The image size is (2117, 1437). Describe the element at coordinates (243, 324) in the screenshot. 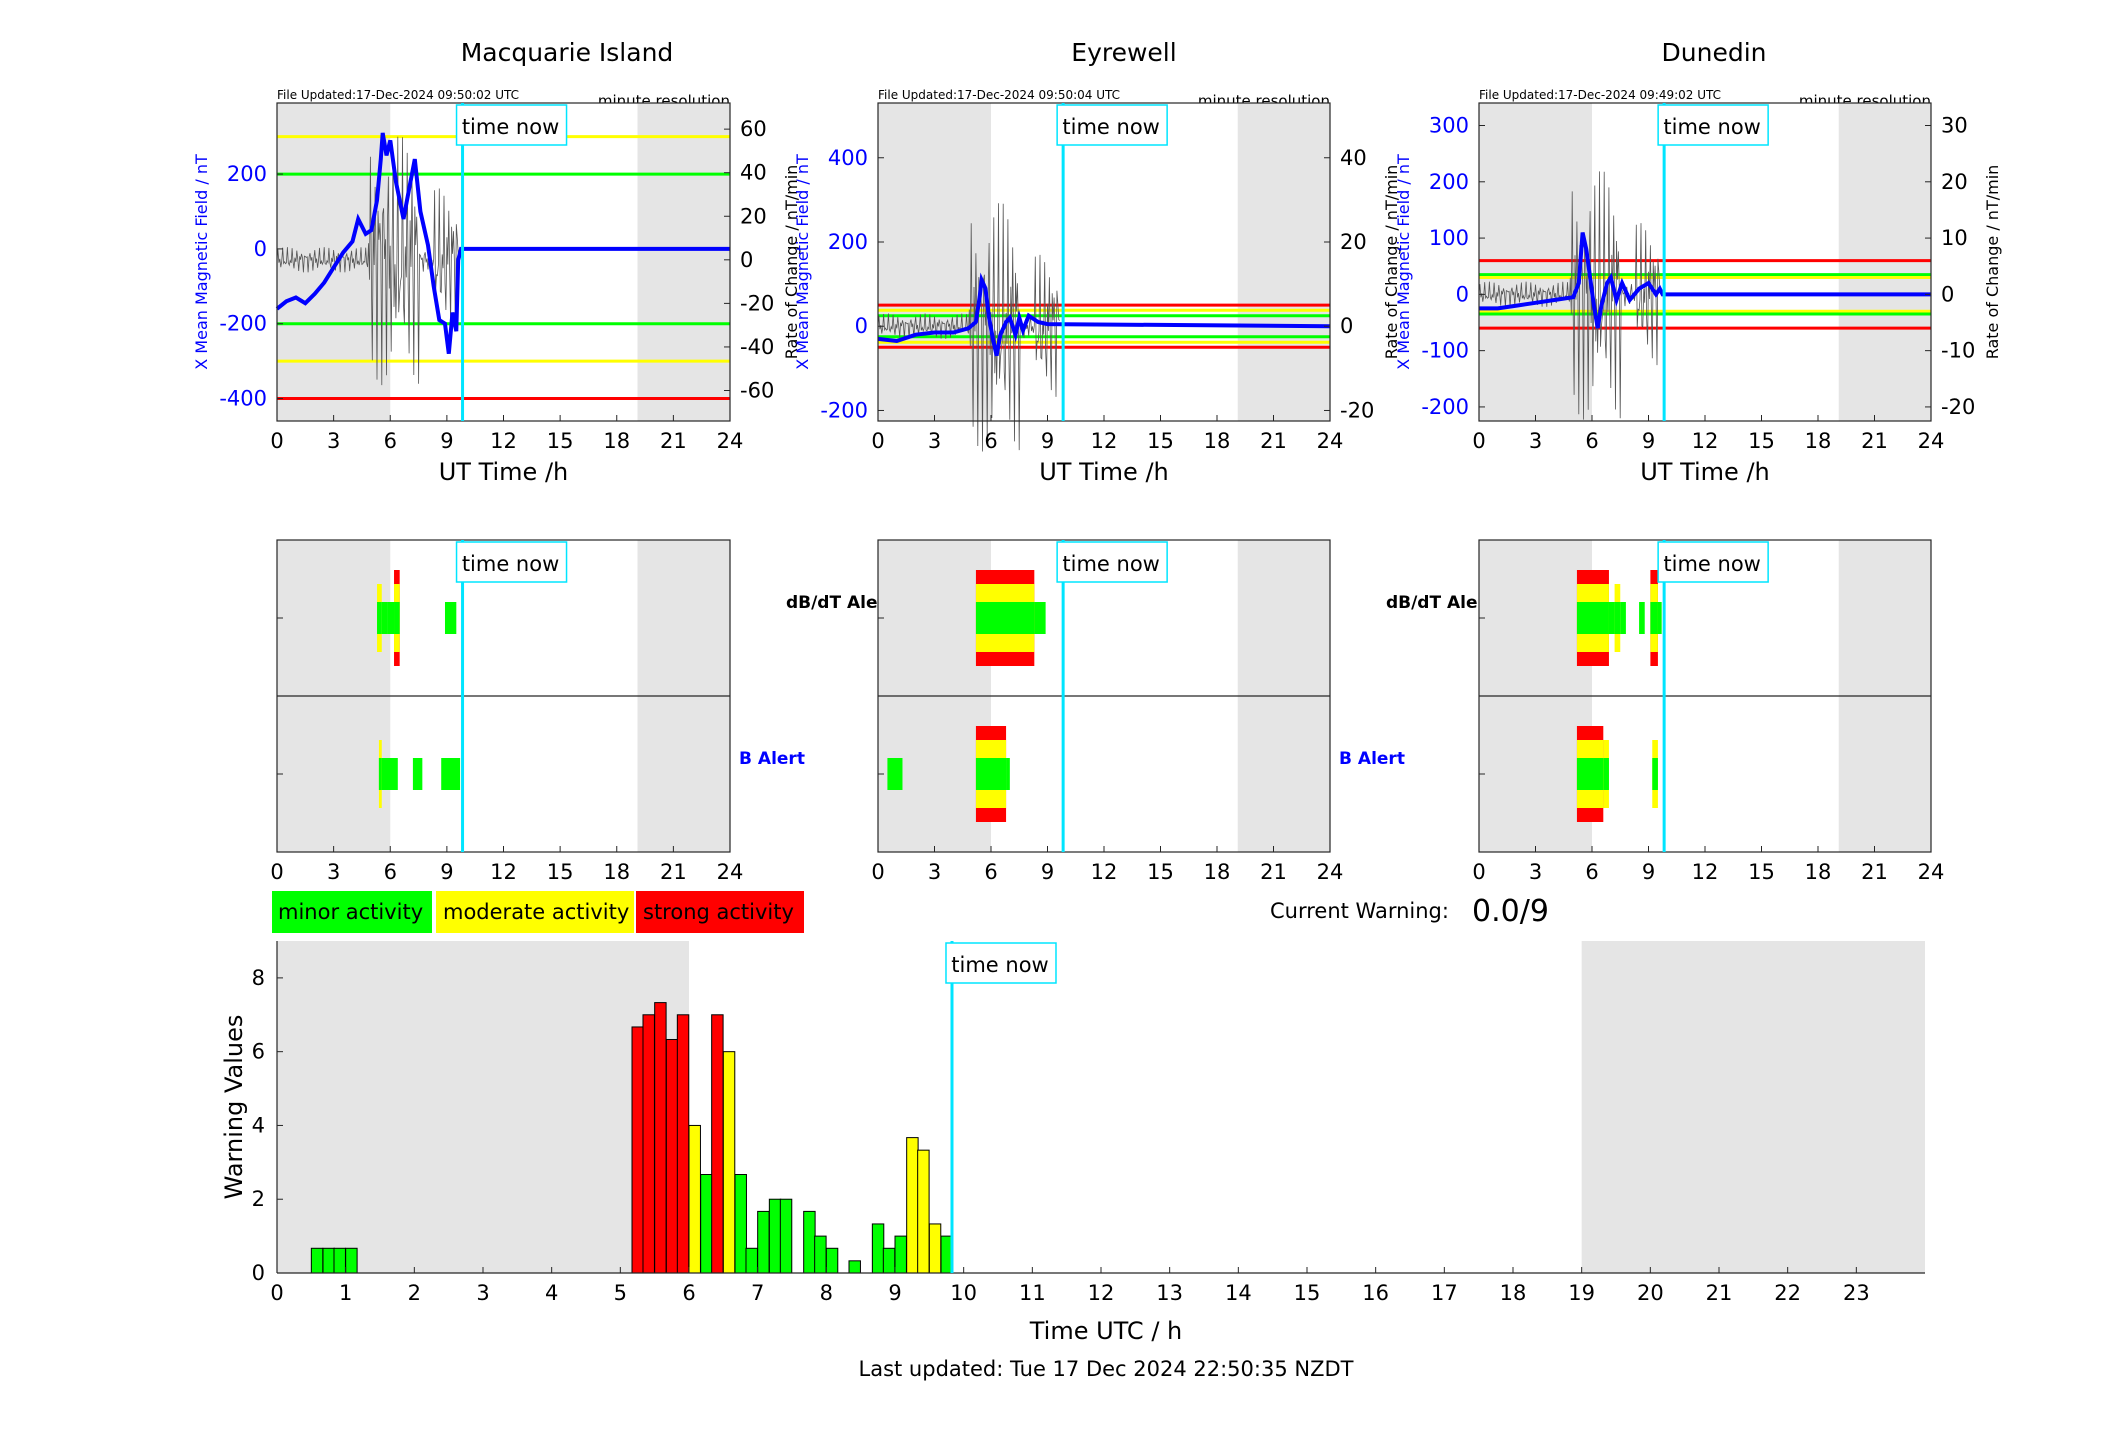

I see `y-tick-label: -200` at that location.